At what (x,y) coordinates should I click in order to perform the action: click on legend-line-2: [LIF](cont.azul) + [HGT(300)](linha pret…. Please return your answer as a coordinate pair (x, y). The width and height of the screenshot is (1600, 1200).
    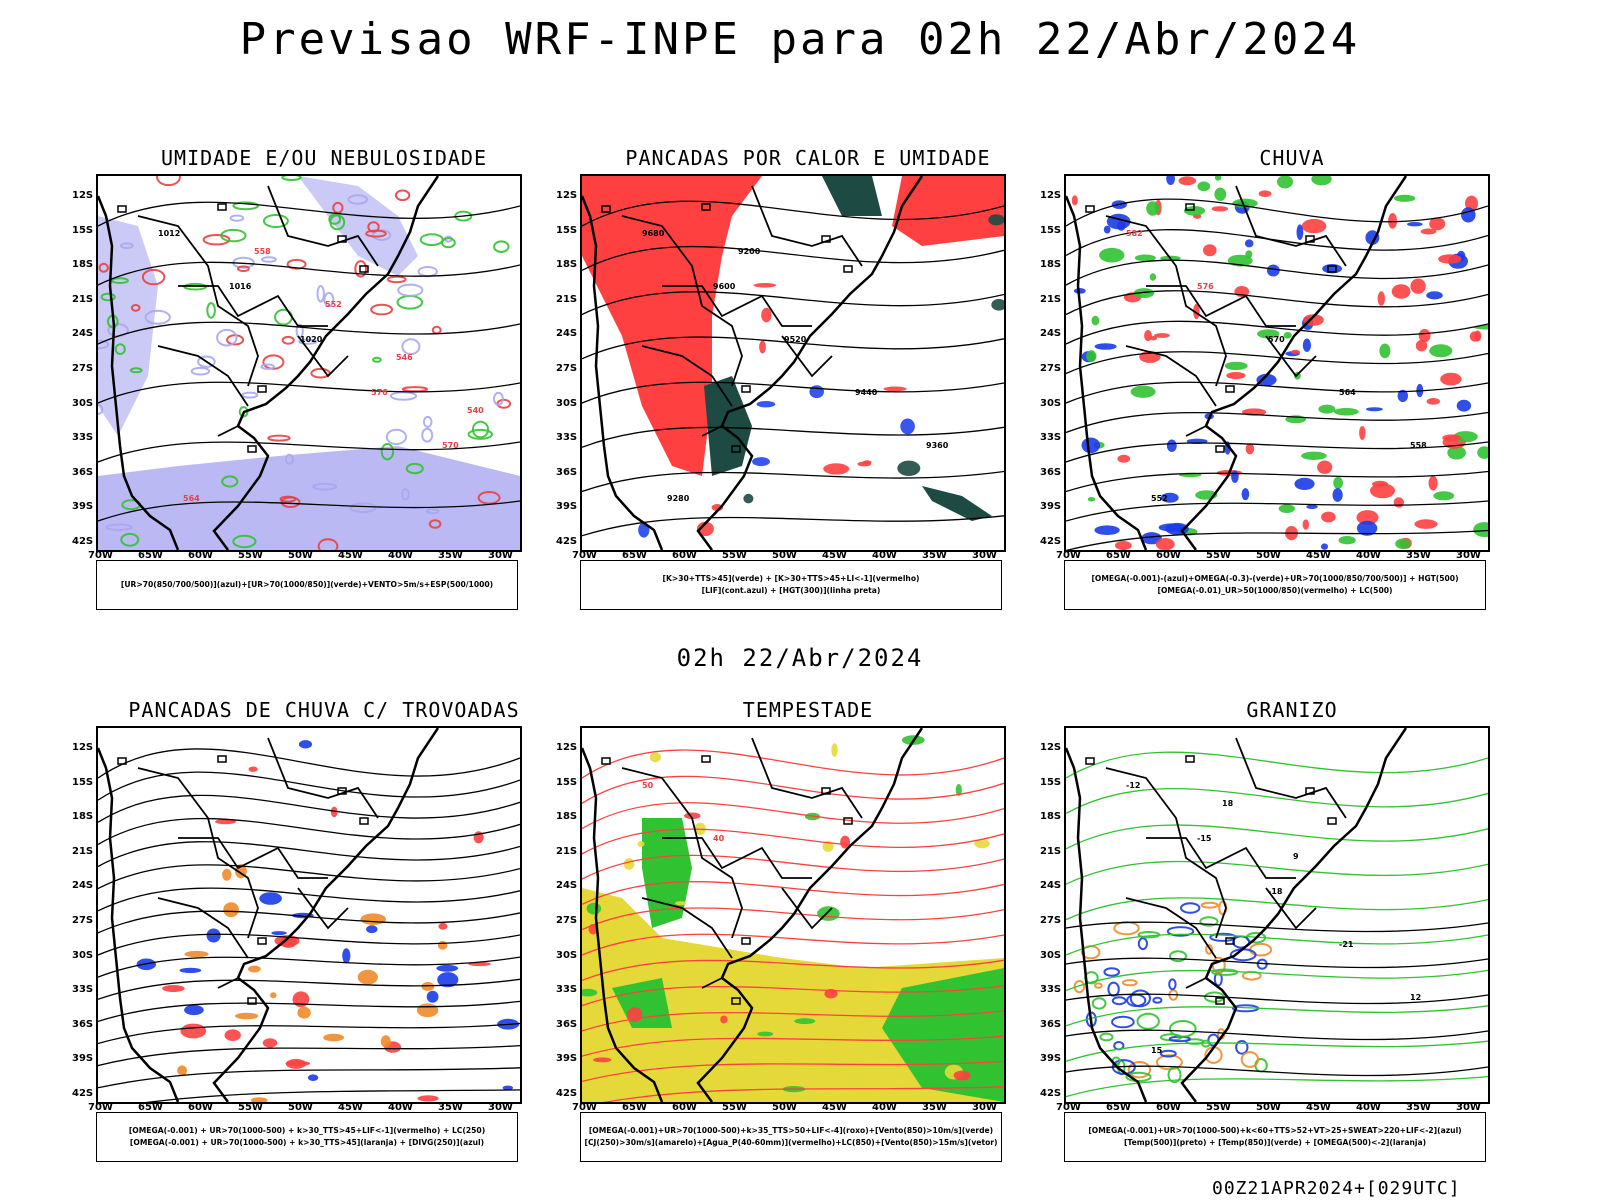
    Looking at the image, I should click on (791, 590).